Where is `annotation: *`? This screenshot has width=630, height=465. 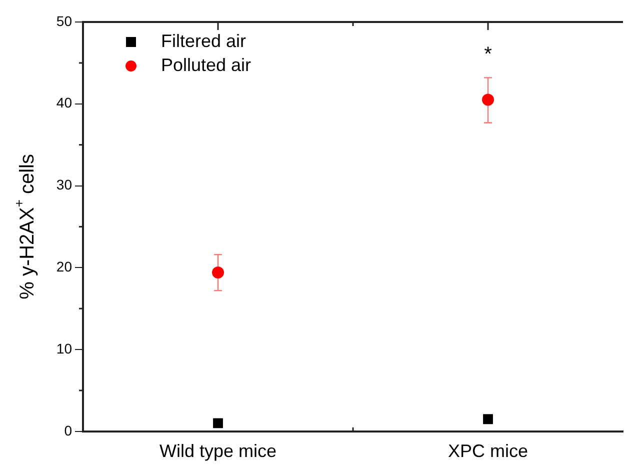
annotation: * is located at coordinates (488, 54).